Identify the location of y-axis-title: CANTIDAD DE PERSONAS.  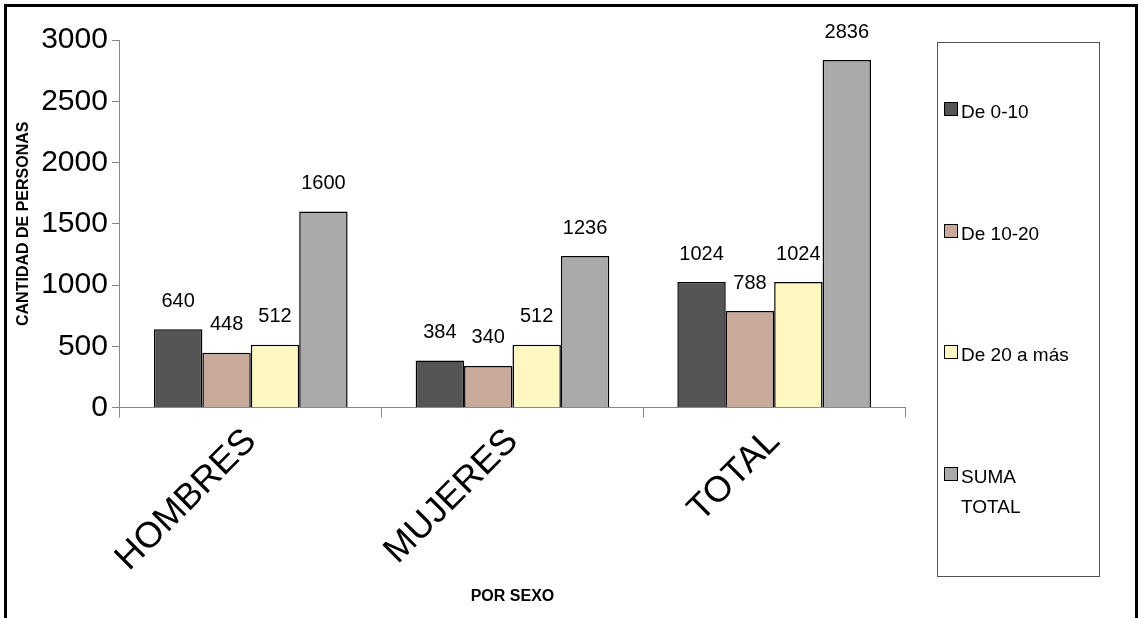
(23, 224).